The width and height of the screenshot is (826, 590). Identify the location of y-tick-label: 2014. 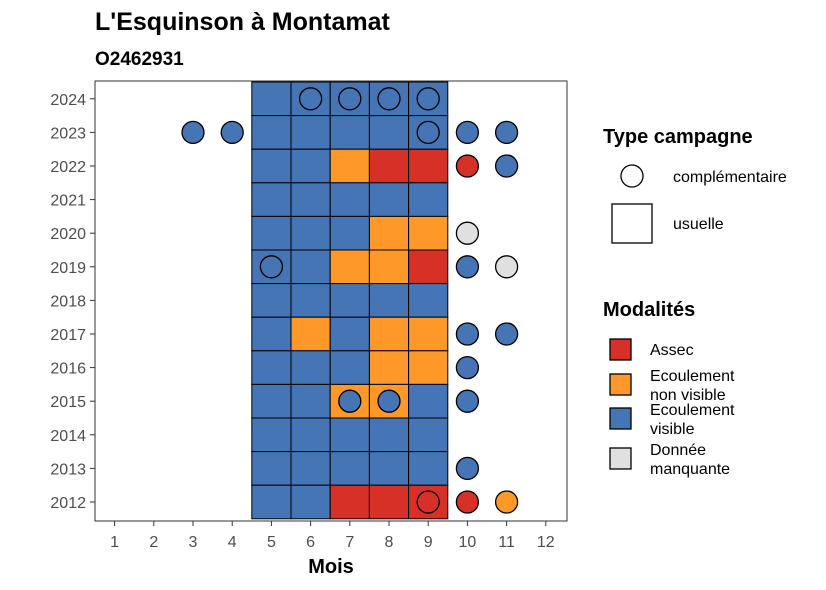
(68, 436).